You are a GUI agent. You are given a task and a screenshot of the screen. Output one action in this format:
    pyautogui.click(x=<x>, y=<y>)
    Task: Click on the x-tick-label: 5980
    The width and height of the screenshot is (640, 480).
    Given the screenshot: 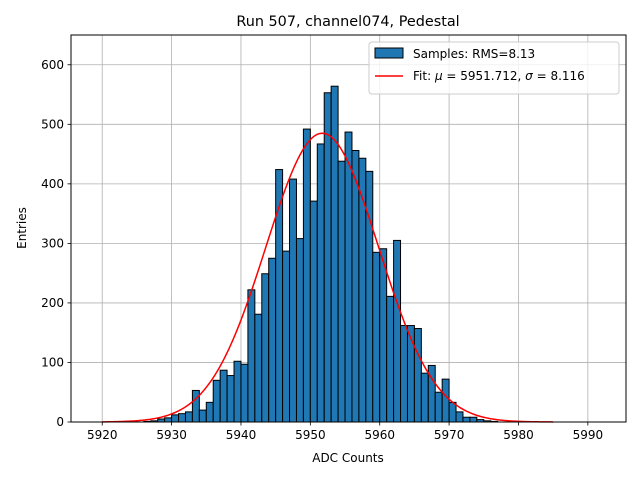 What is the action you would take?
    pyautogui.click(x=518, y=435)
    